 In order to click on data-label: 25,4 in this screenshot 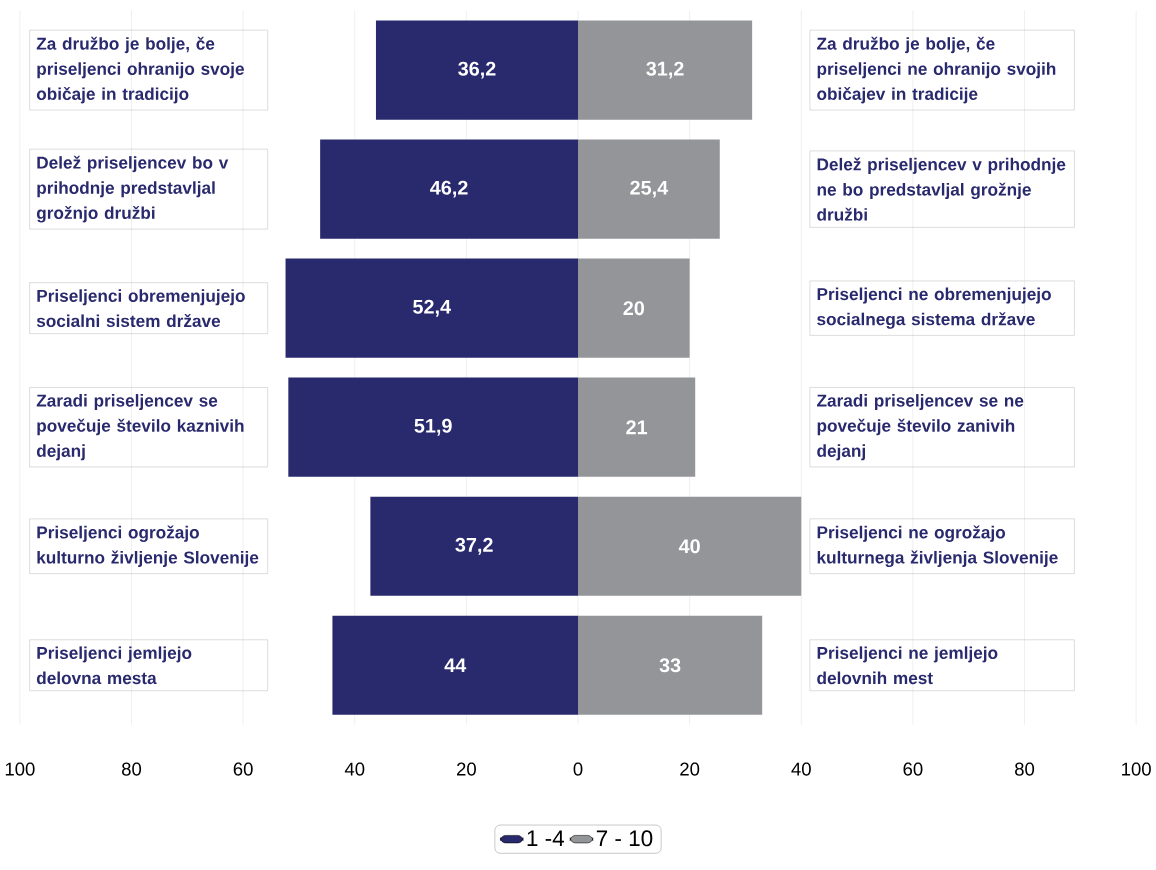, I will do `click(649, 189)`.